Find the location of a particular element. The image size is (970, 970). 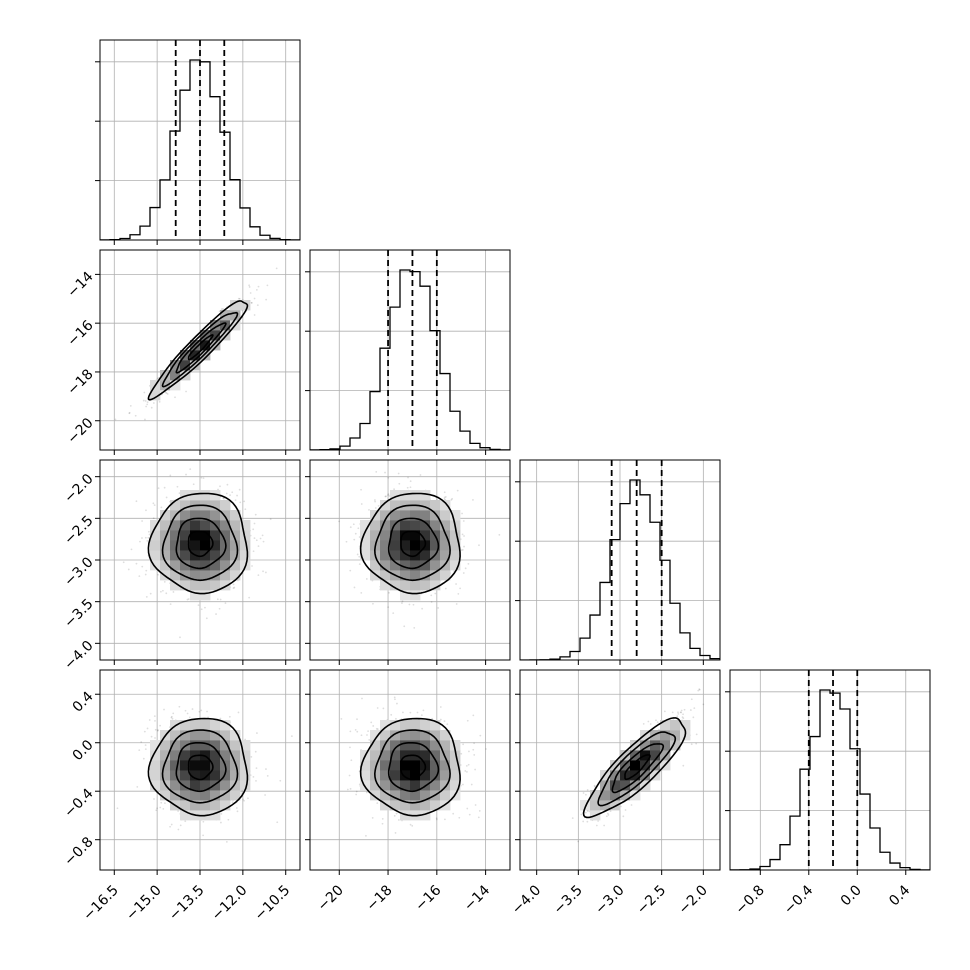

scatter-panel-3-2: −4.0 −3.5 −3.0 −2.5 −2.0 is located at coordinates (615, 793).